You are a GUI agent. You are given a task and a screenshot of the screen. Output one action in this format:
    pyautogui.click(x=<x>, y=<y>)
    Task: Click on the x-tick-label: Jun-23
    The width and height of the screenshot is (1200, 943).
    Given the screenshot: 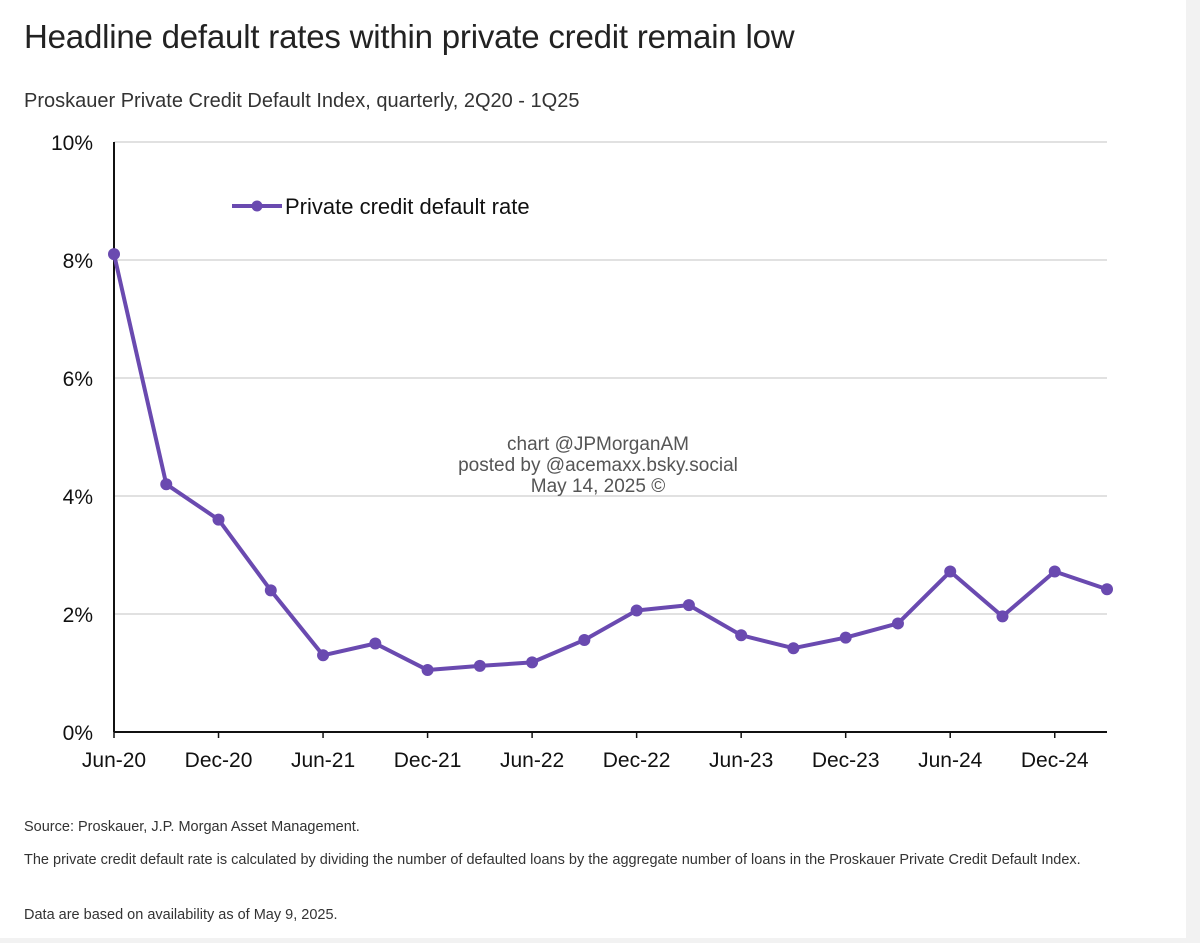 What is the action you would take?
    pyautogui.click(x=741, y=760)
    